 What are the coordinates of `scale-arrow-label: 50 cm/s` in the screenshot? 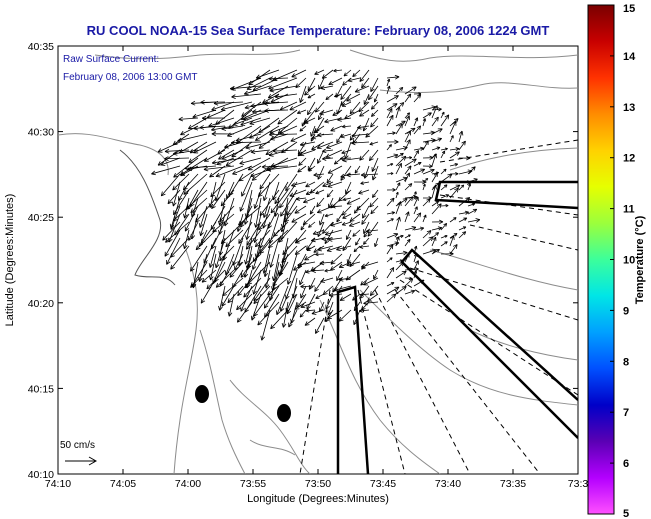 It's located at (77, 445).